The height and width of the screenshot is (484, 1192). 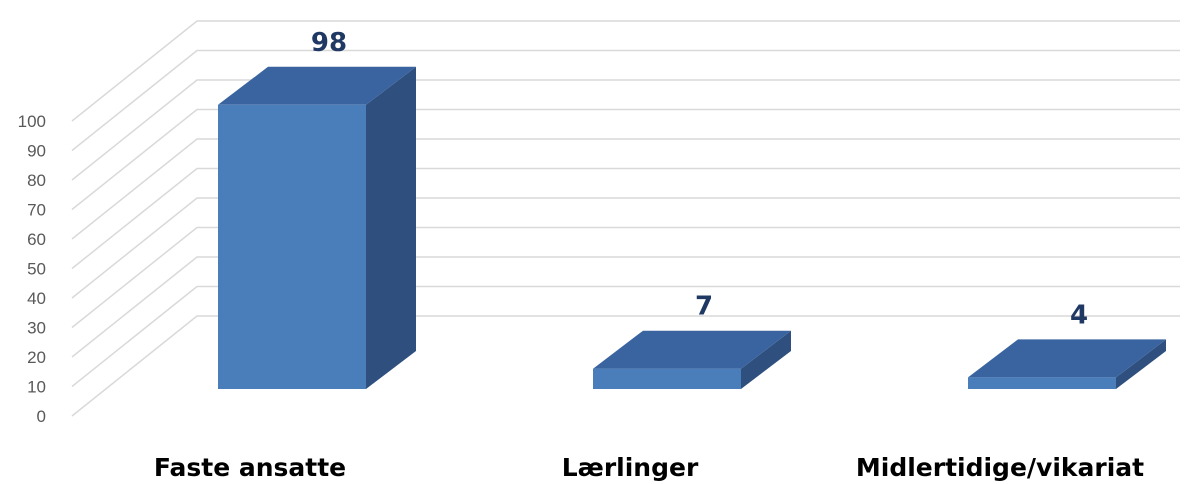 I want to click on y-tick-label: 80, so click(x=36, y=180).